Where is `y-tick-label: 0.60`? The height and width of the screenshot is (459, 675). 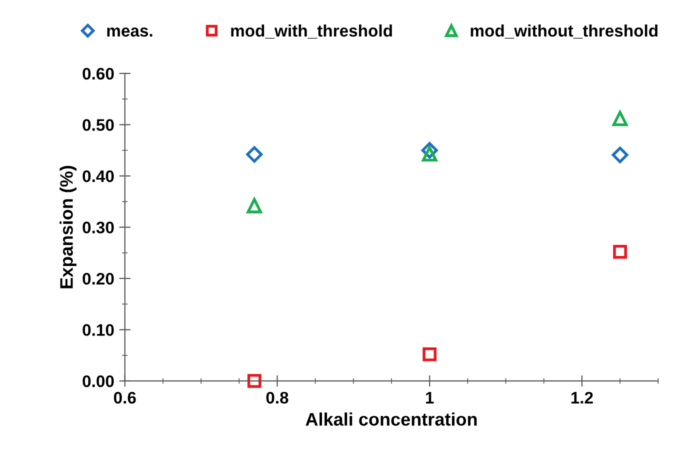 y-tick-label: 0.60 is located at coordinates (98, 74).